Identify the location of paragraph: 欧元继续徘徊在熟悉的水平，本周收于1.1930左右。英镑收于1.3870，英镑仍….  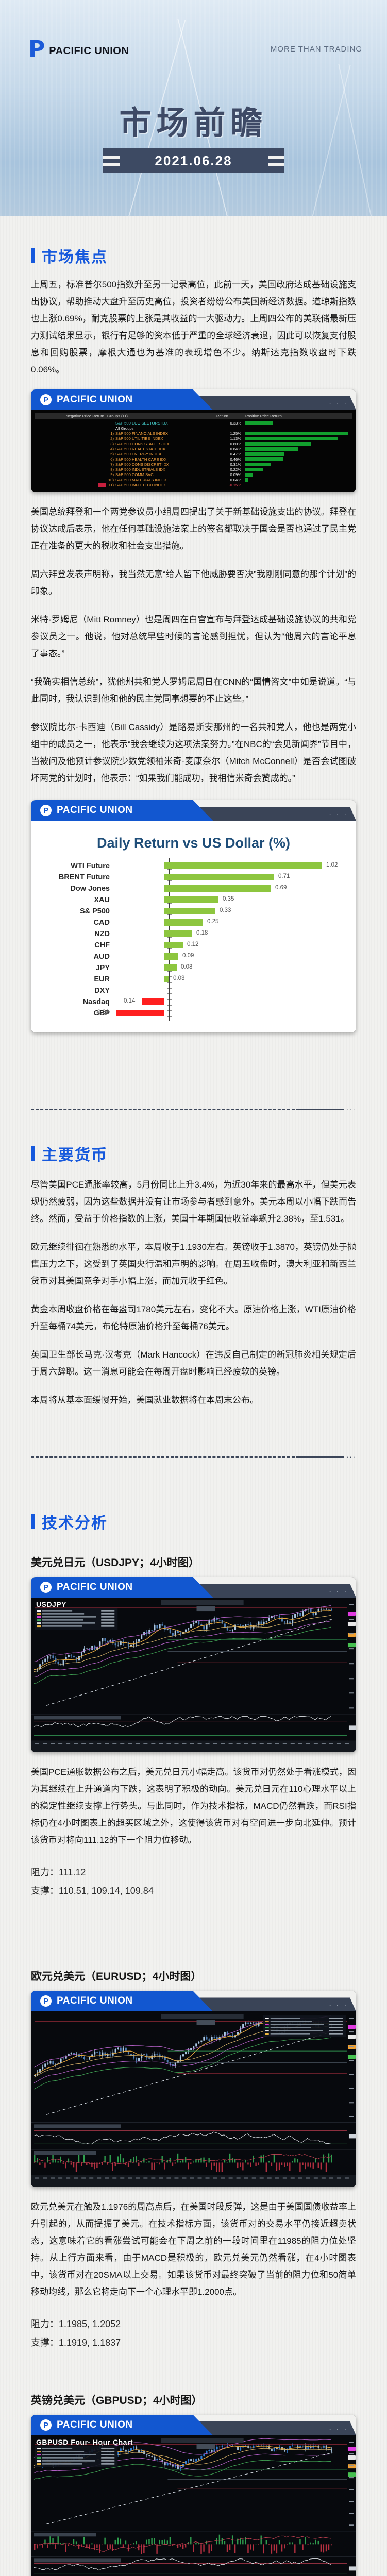
(193, 1264).